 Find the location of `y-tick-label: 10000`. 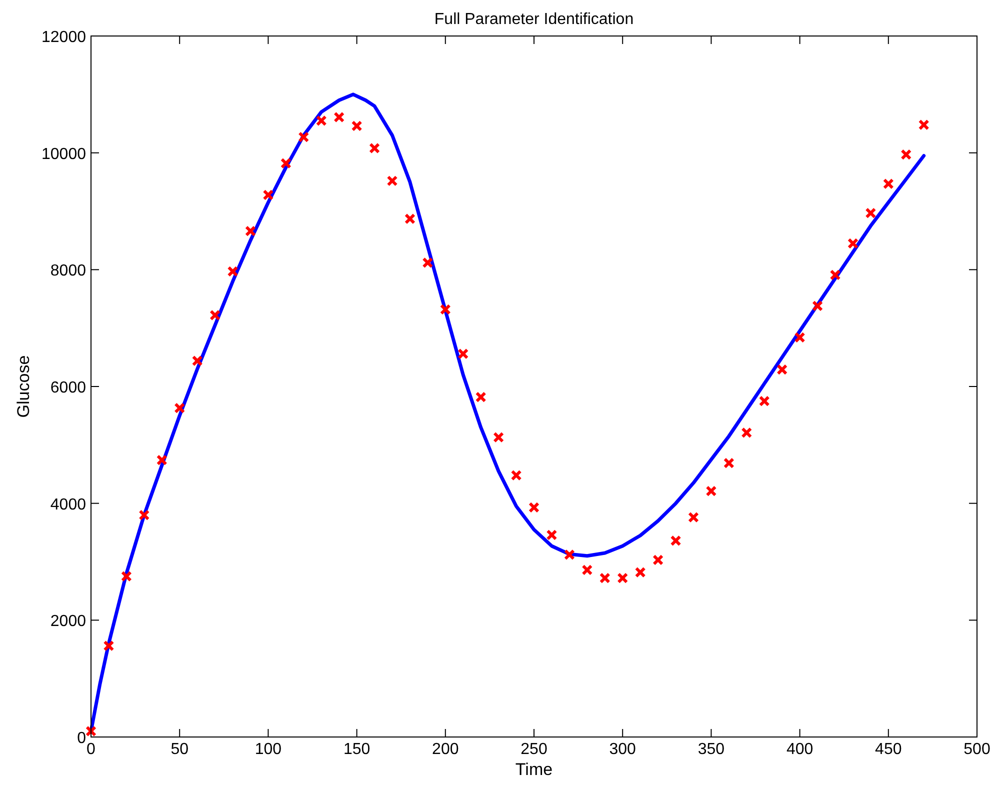

y-tick-label: 10000 is located at coordinates (64, 154).